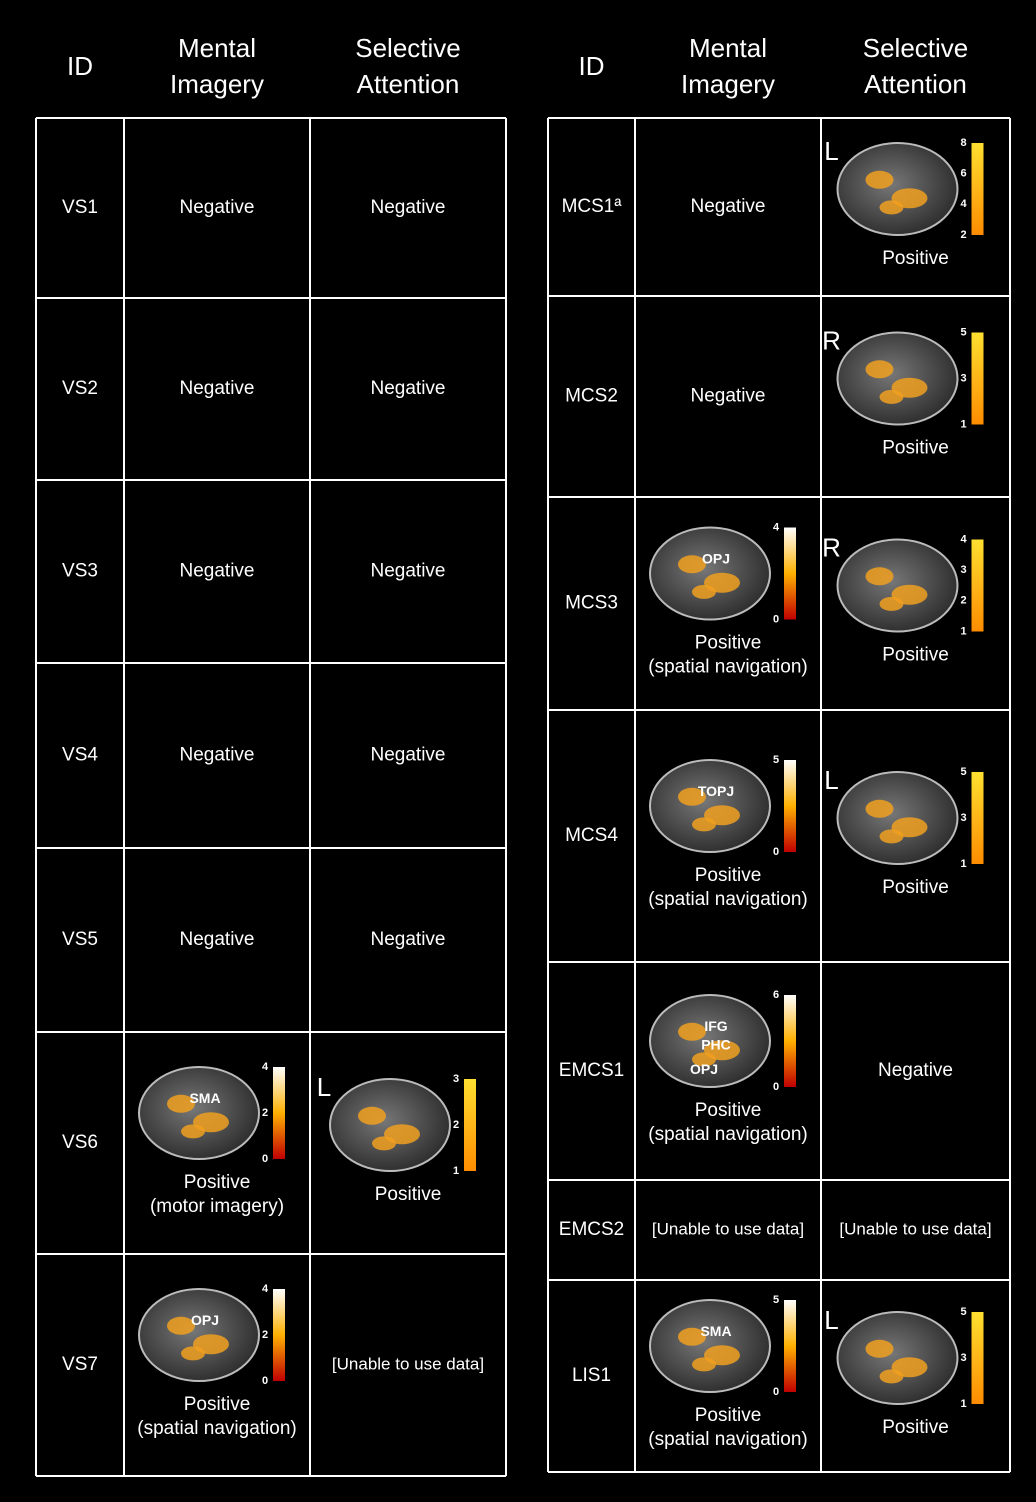 The image size is (1036, 1502). I want to click on row-id: VS4, so click(80, 755).